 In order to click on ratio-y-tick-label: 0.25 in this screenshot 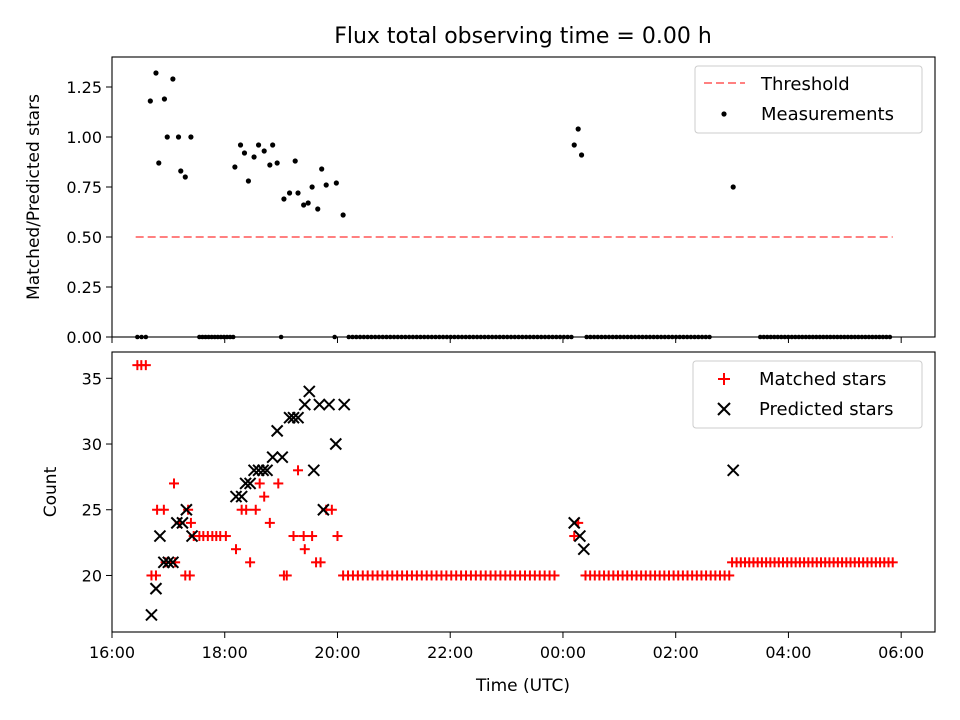, I will do `click(84, 287)`.